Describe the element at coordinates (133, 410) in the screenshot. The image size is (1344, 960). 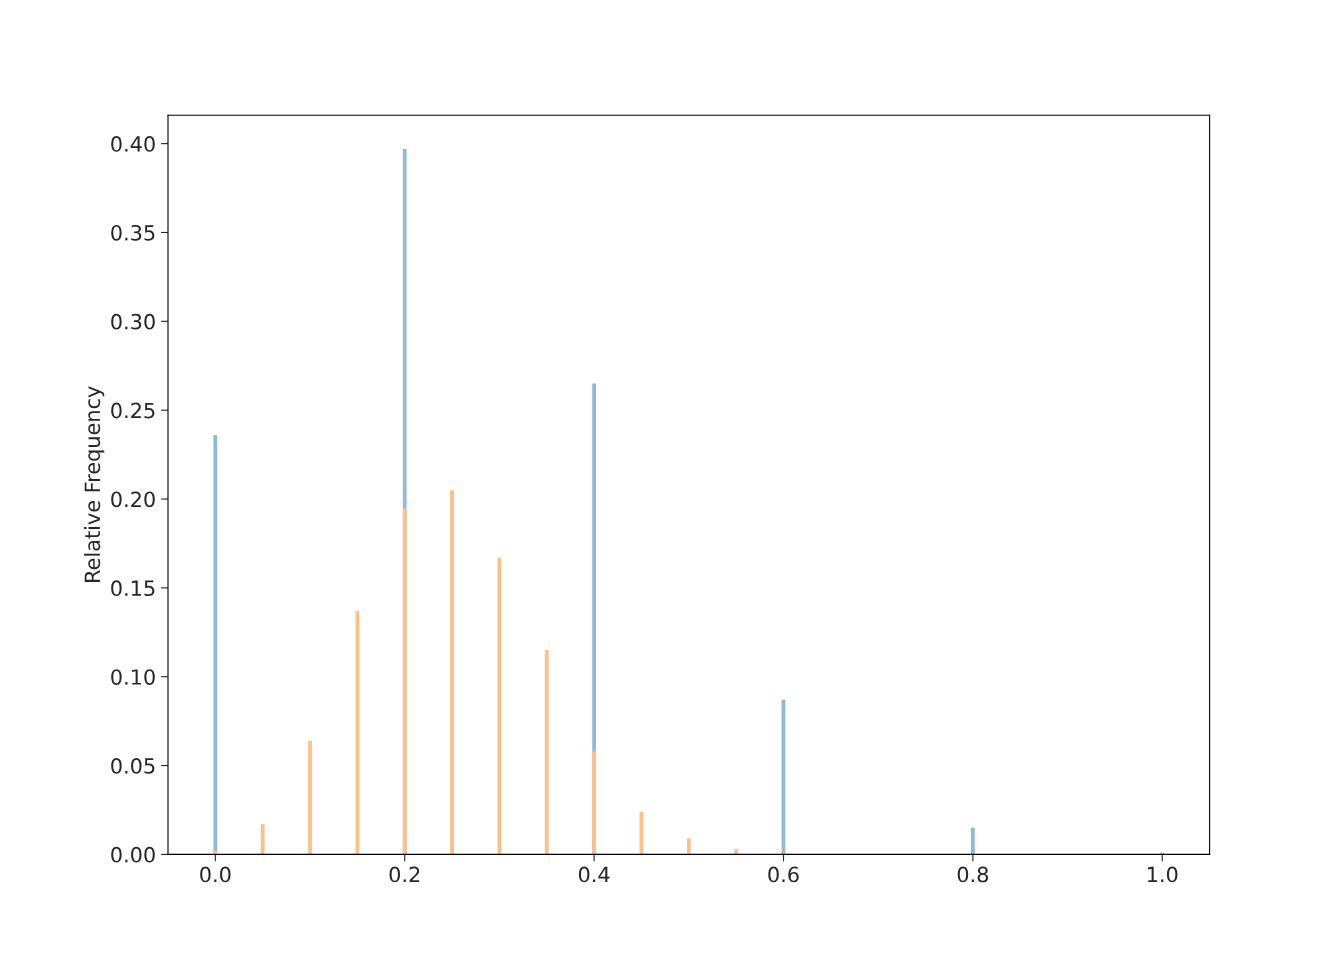
I see `y-tick-label: 0.25` at that location.